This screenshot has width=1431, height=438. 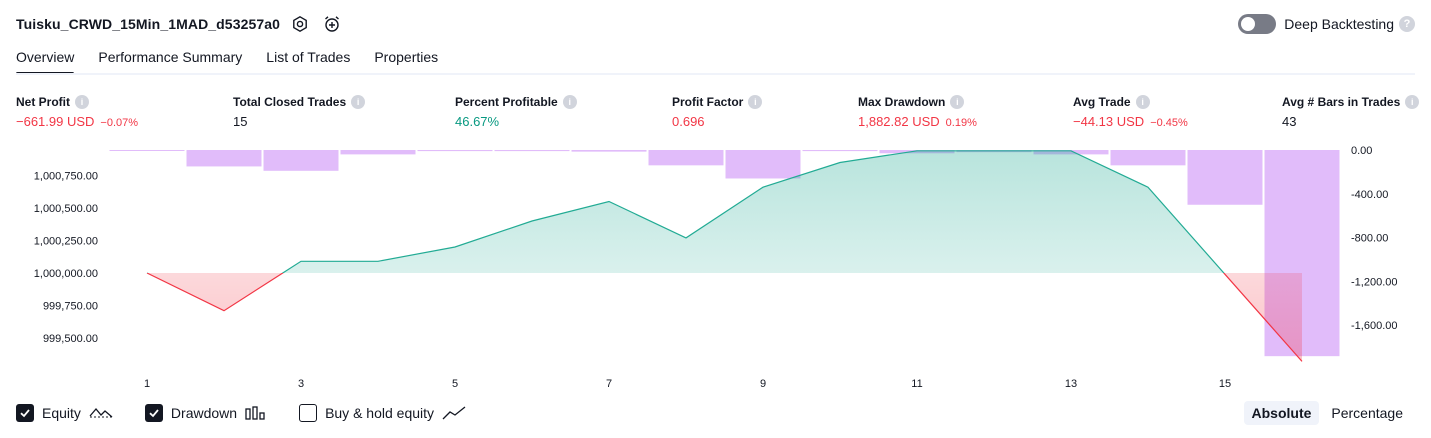 I want to click on percentage-button: Percentage, so click(x=1367, y=413).